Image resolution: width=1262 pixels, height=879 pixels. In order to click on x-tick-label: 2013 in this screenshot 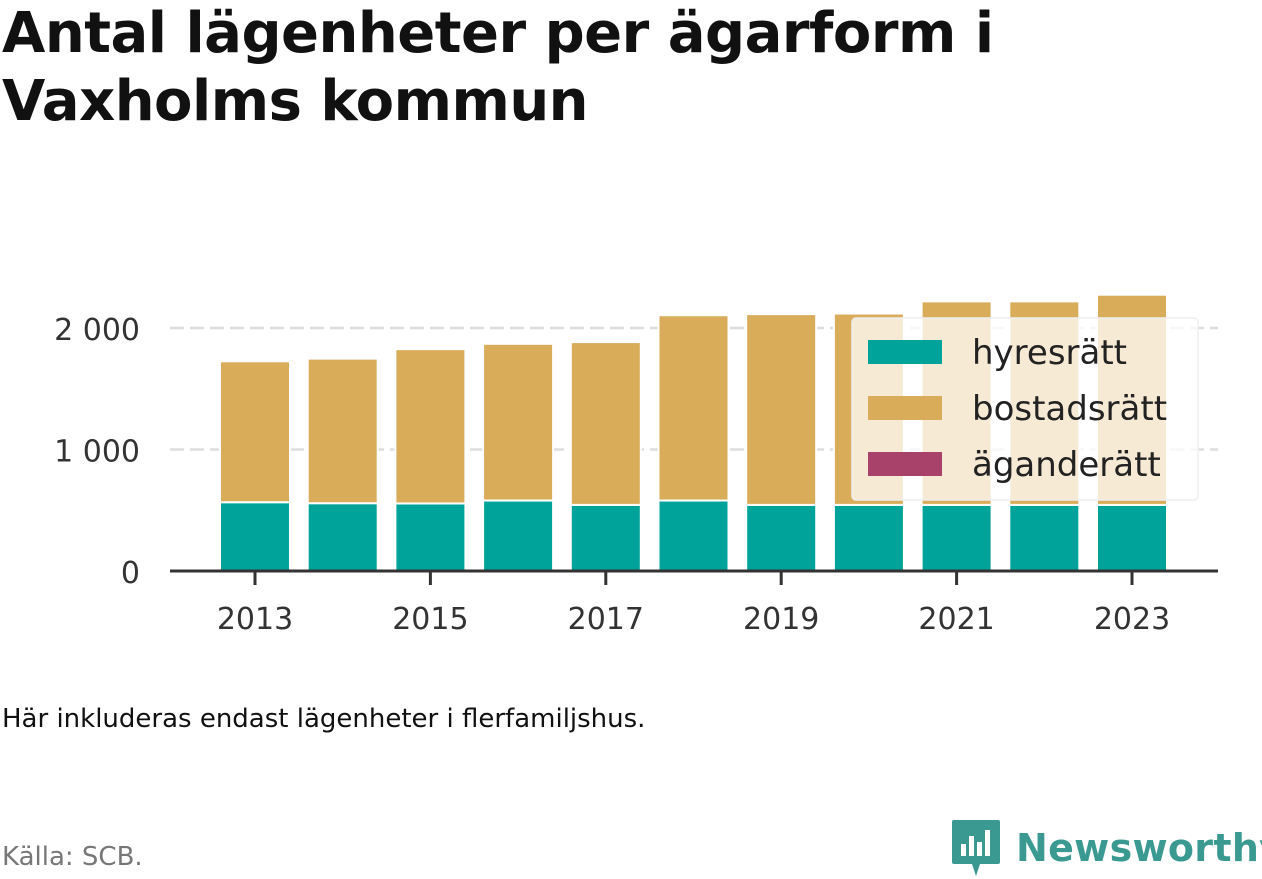, I will do `click(255, 619)`.